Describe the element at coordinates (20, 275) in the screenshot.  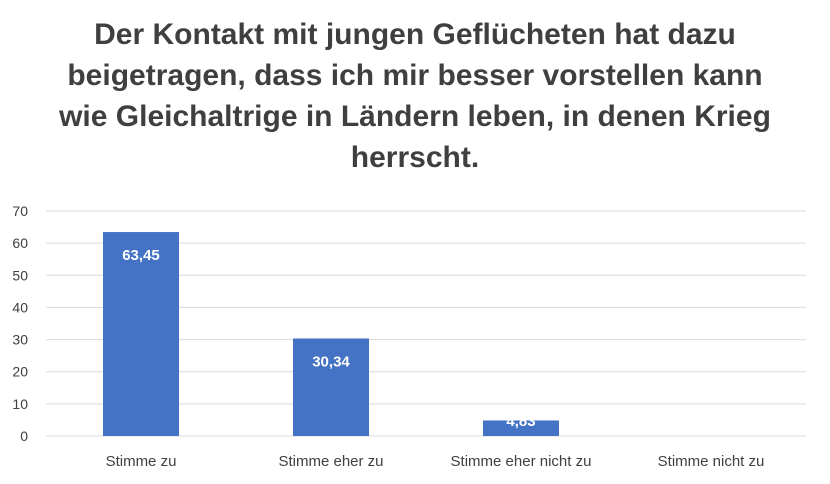
I see `y-tick-label: 50` at that location.